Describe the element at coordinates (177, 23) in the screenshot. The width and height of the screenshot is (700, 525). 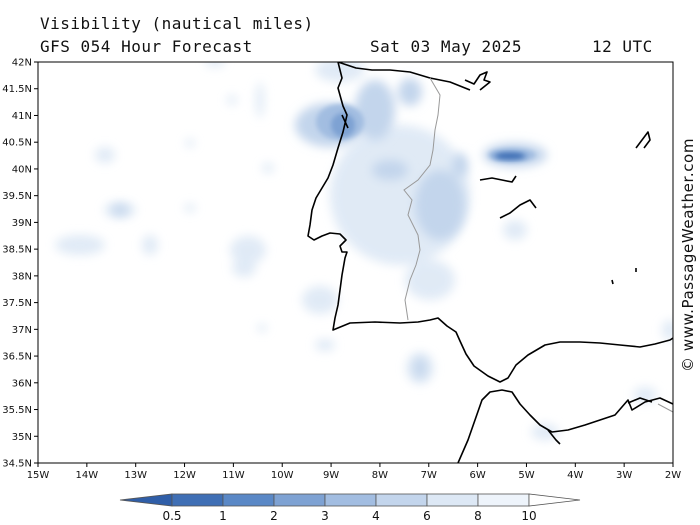
I see `map-title: Visibility (nautical miles)` at that location.